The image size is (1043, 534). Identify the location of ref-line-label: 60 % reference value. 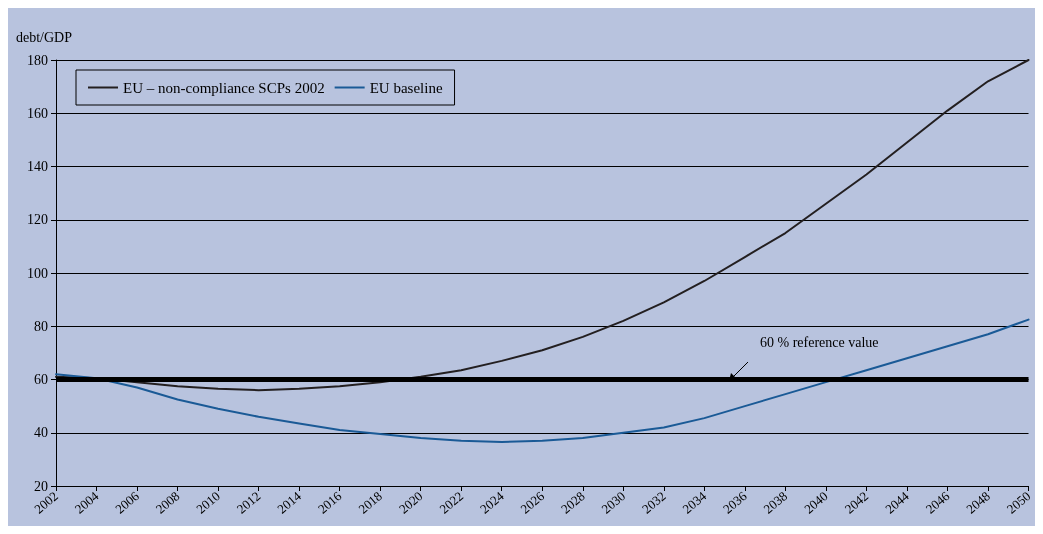
(819, 342).